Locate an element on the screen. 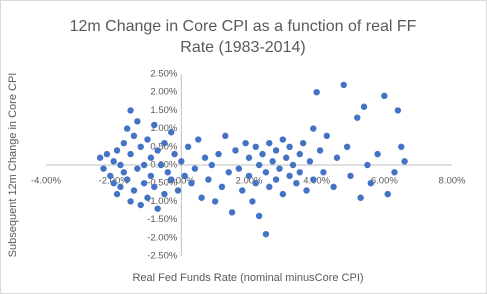  y-tick-label: 0.50% is located at coordinates (163, 146).